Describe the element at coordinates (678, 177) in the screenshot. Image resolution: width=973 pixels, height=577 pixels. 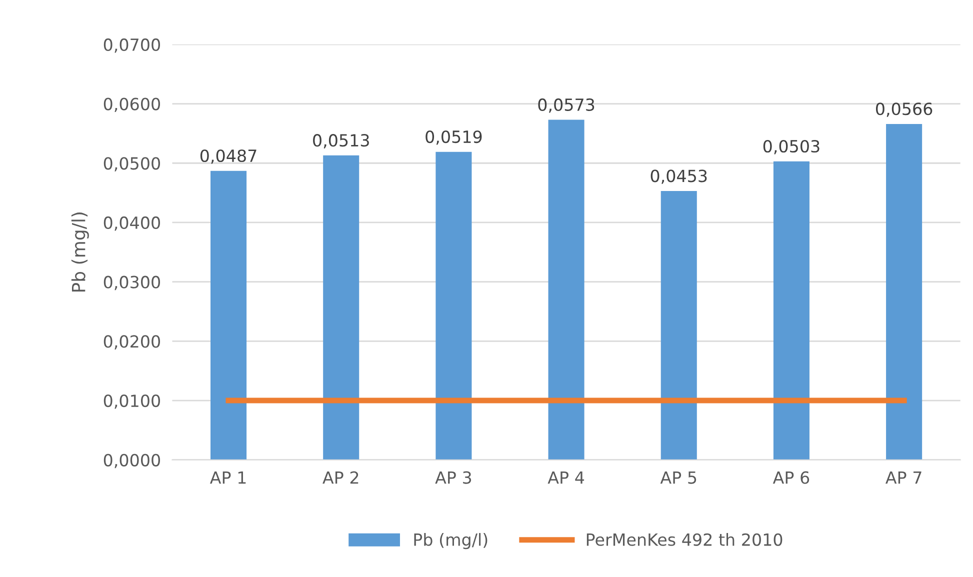
I see `data-label: 0,0453` at that location.